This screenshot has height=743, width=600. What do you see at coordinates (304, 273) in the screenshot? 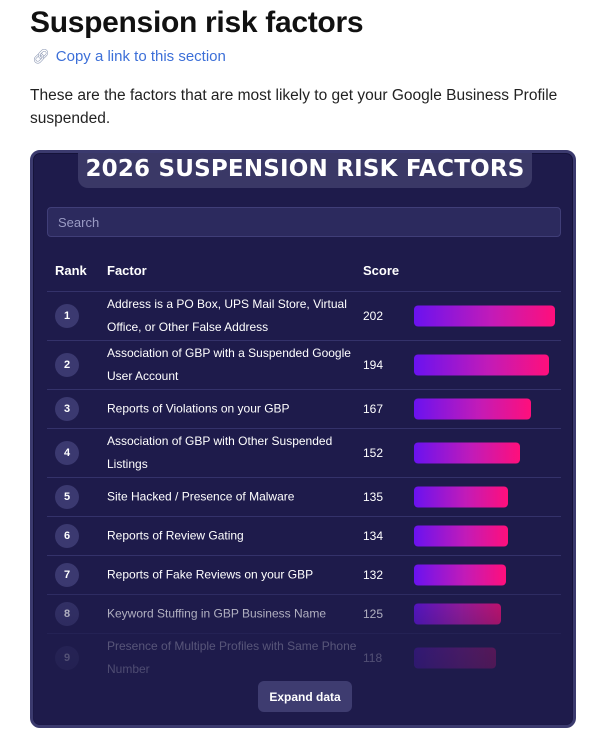
I see `table-header: Rank Factor Score` at bounding box center [304, 273].